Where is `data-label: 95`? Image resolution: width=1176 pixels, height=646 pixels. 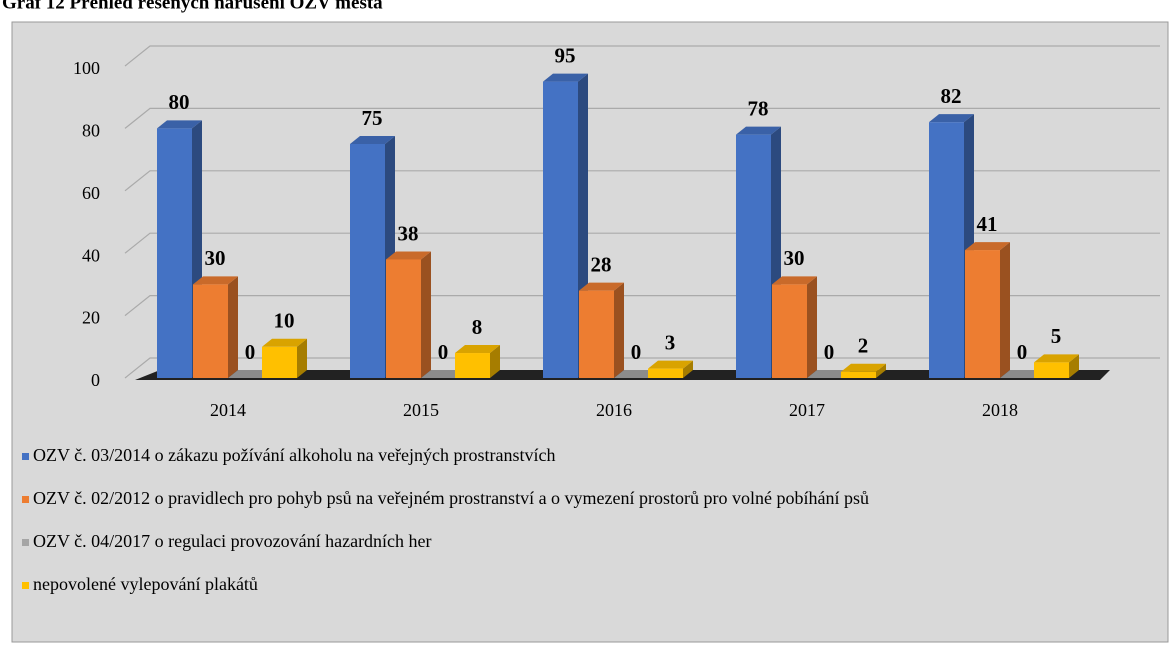 data-label: 95 is located at coordinates (565, 55).